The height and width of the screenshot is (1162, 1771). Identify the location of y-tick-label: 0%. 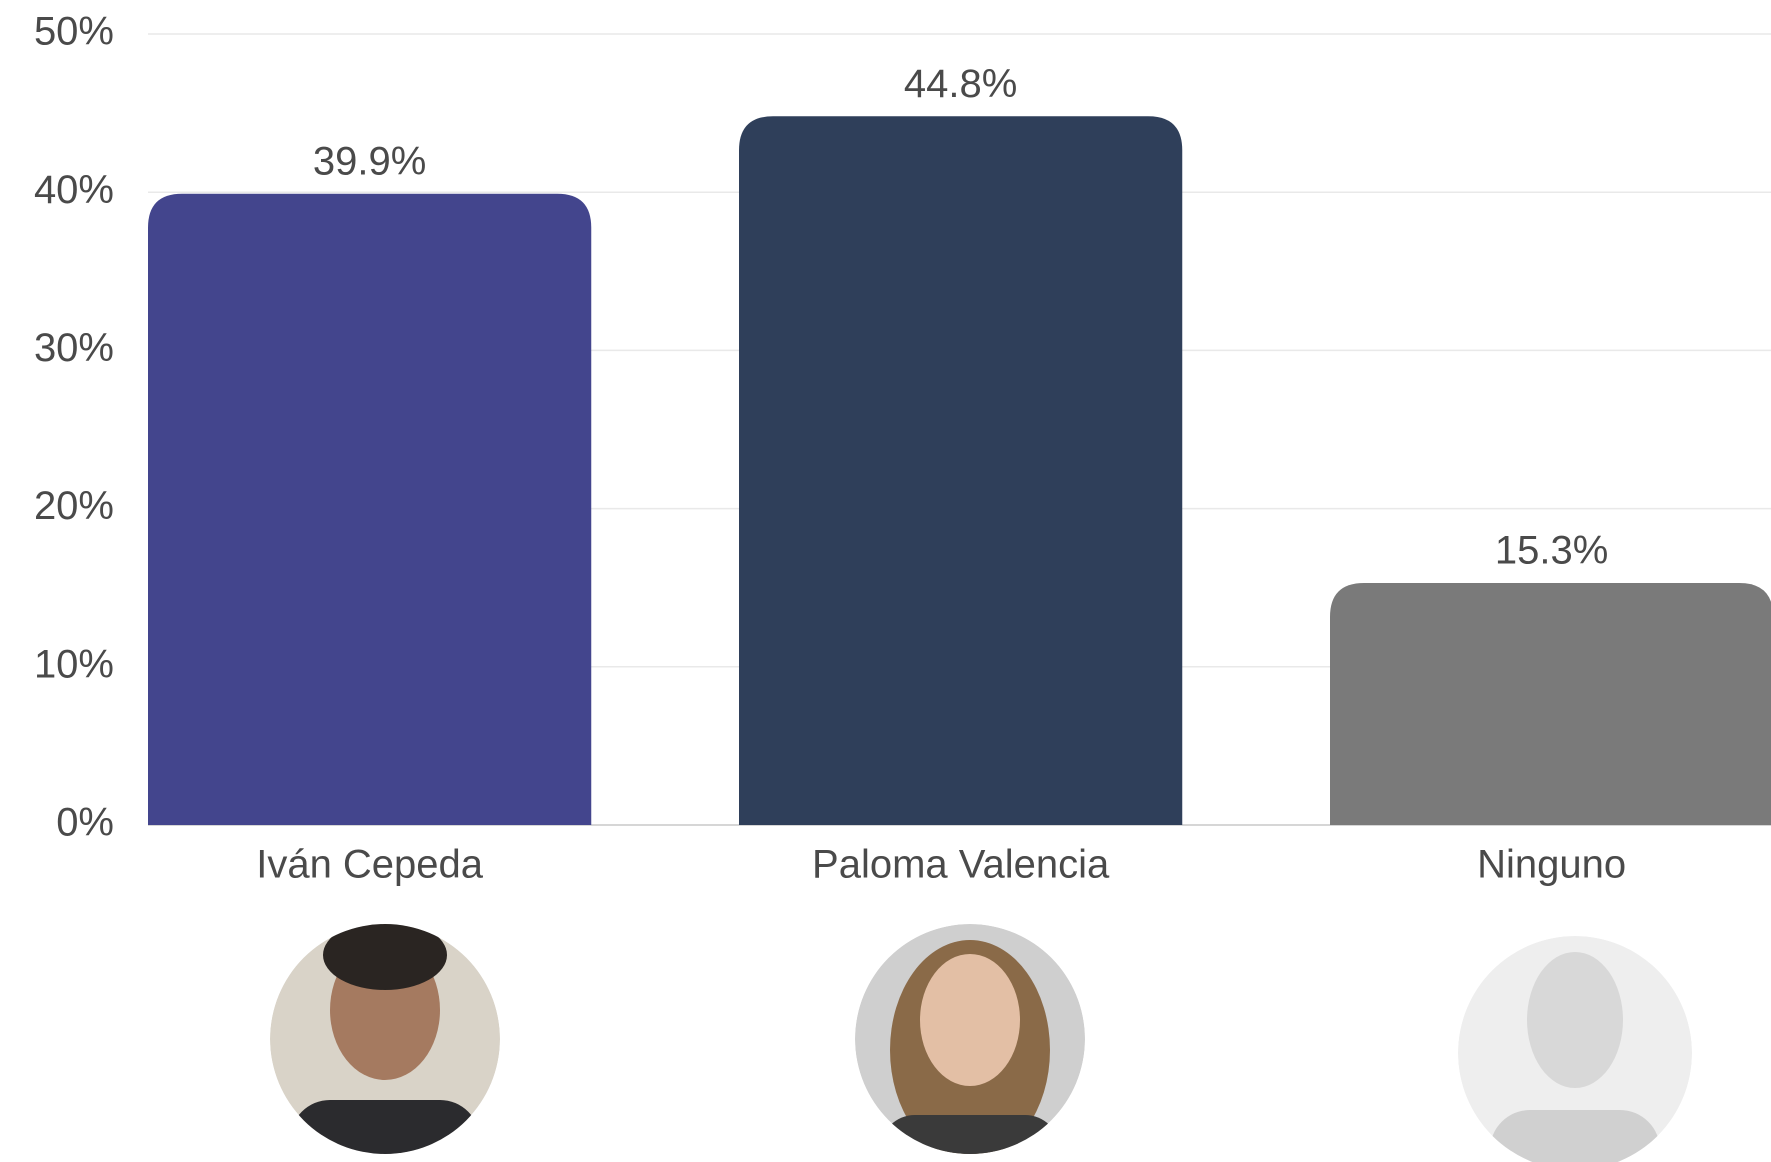
(85, 823).